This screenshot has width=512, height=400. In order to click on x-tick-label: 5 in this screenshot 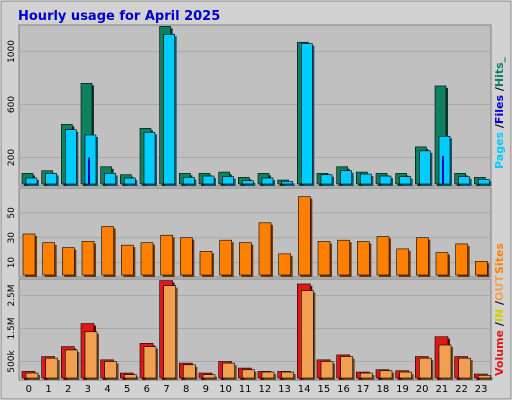, I will do `click(127, 389)`.